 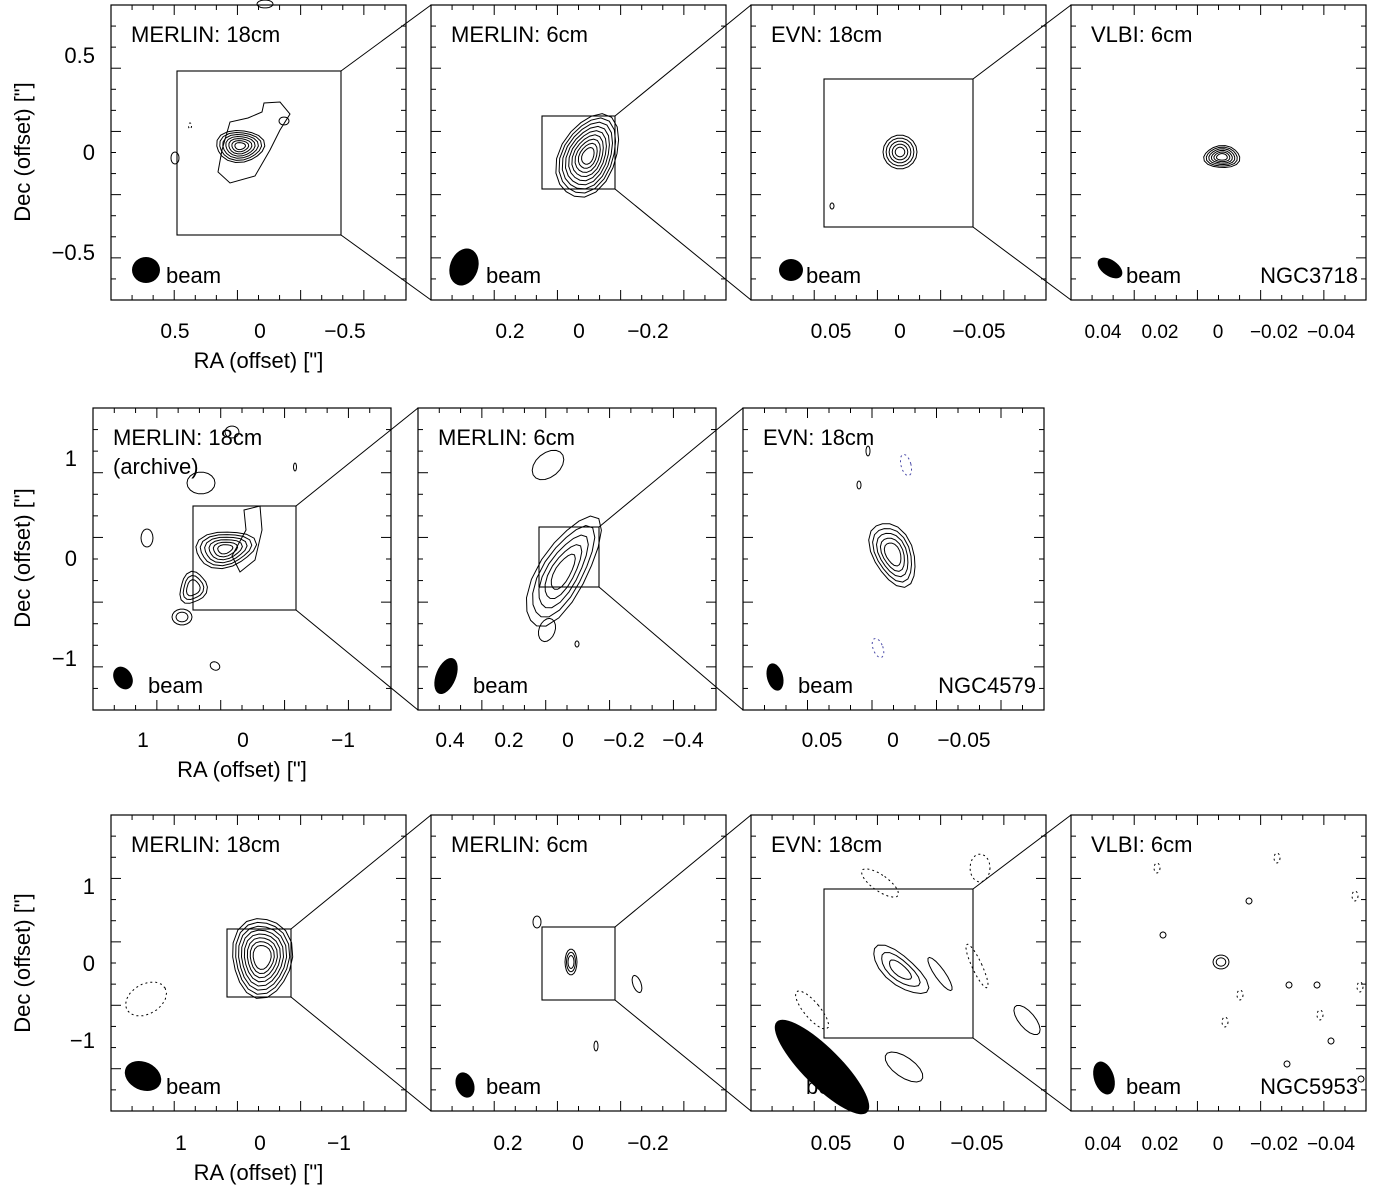 I want to click on x-tick-label: −0.02, so click(x=1274, y=332).